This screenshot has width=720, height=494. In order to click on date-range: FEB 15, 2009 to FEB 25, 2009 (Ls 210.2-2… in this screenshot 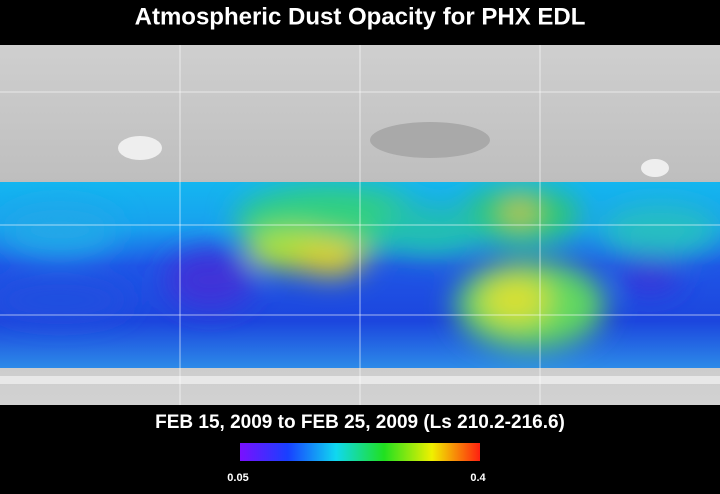, I will do `click(360, 422)`.